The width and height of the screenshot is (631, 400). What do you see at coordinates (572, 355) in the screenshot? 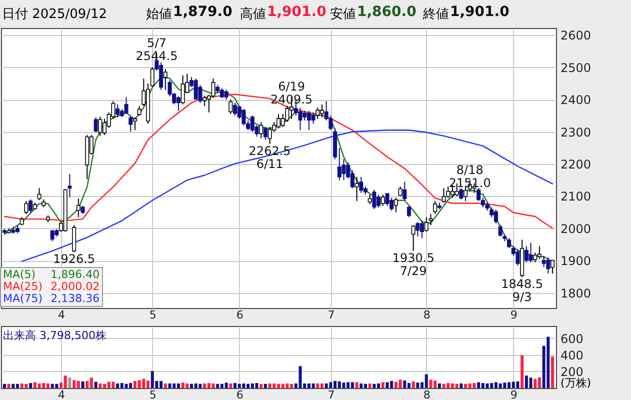
I see `y-tick-label: 400` at bounding box center [572, 355].